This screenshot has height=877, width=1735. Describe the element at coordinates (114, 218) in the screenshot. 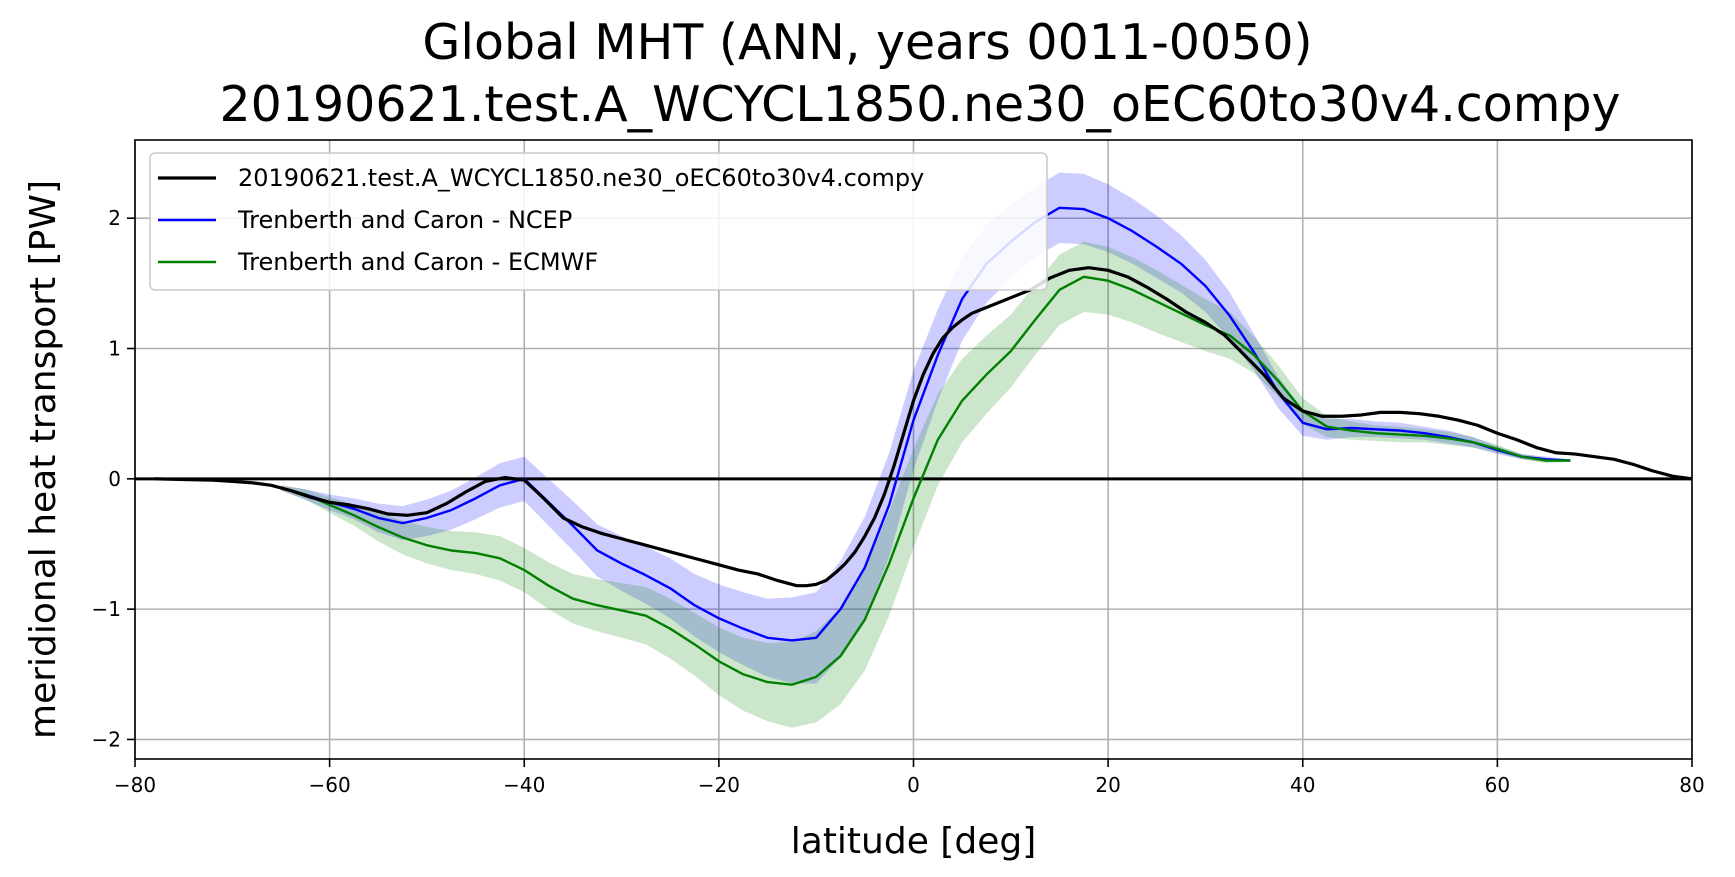

I see `y-tick-label: 2` at that location.